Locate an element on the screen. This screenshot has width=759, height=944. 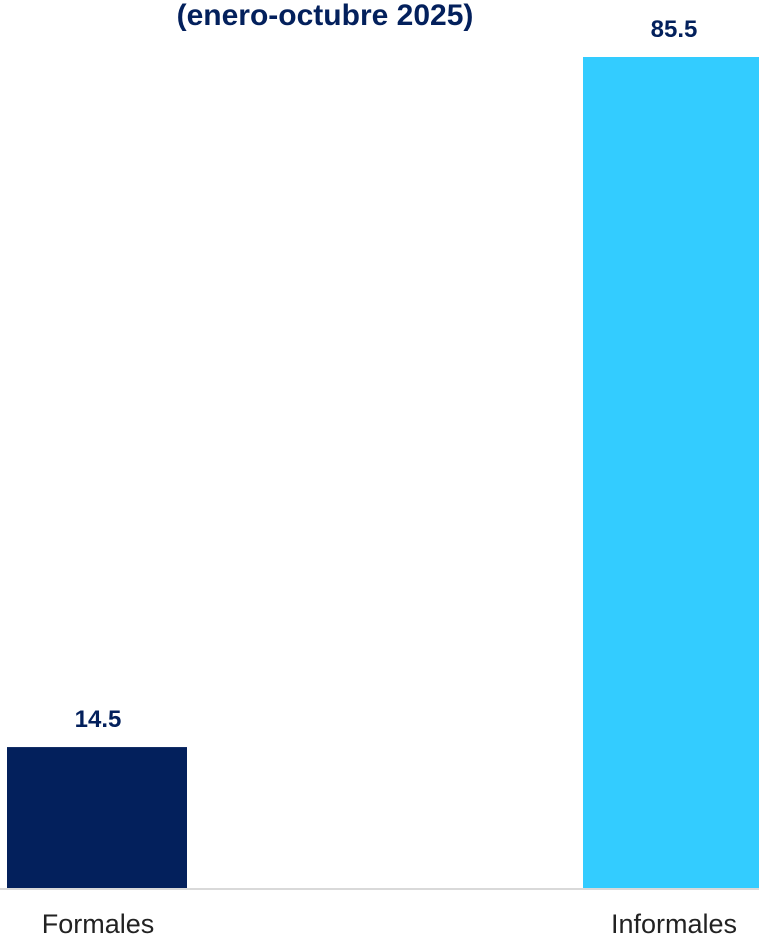
category-label-formales: Formales is located at coordinates (98, 924).